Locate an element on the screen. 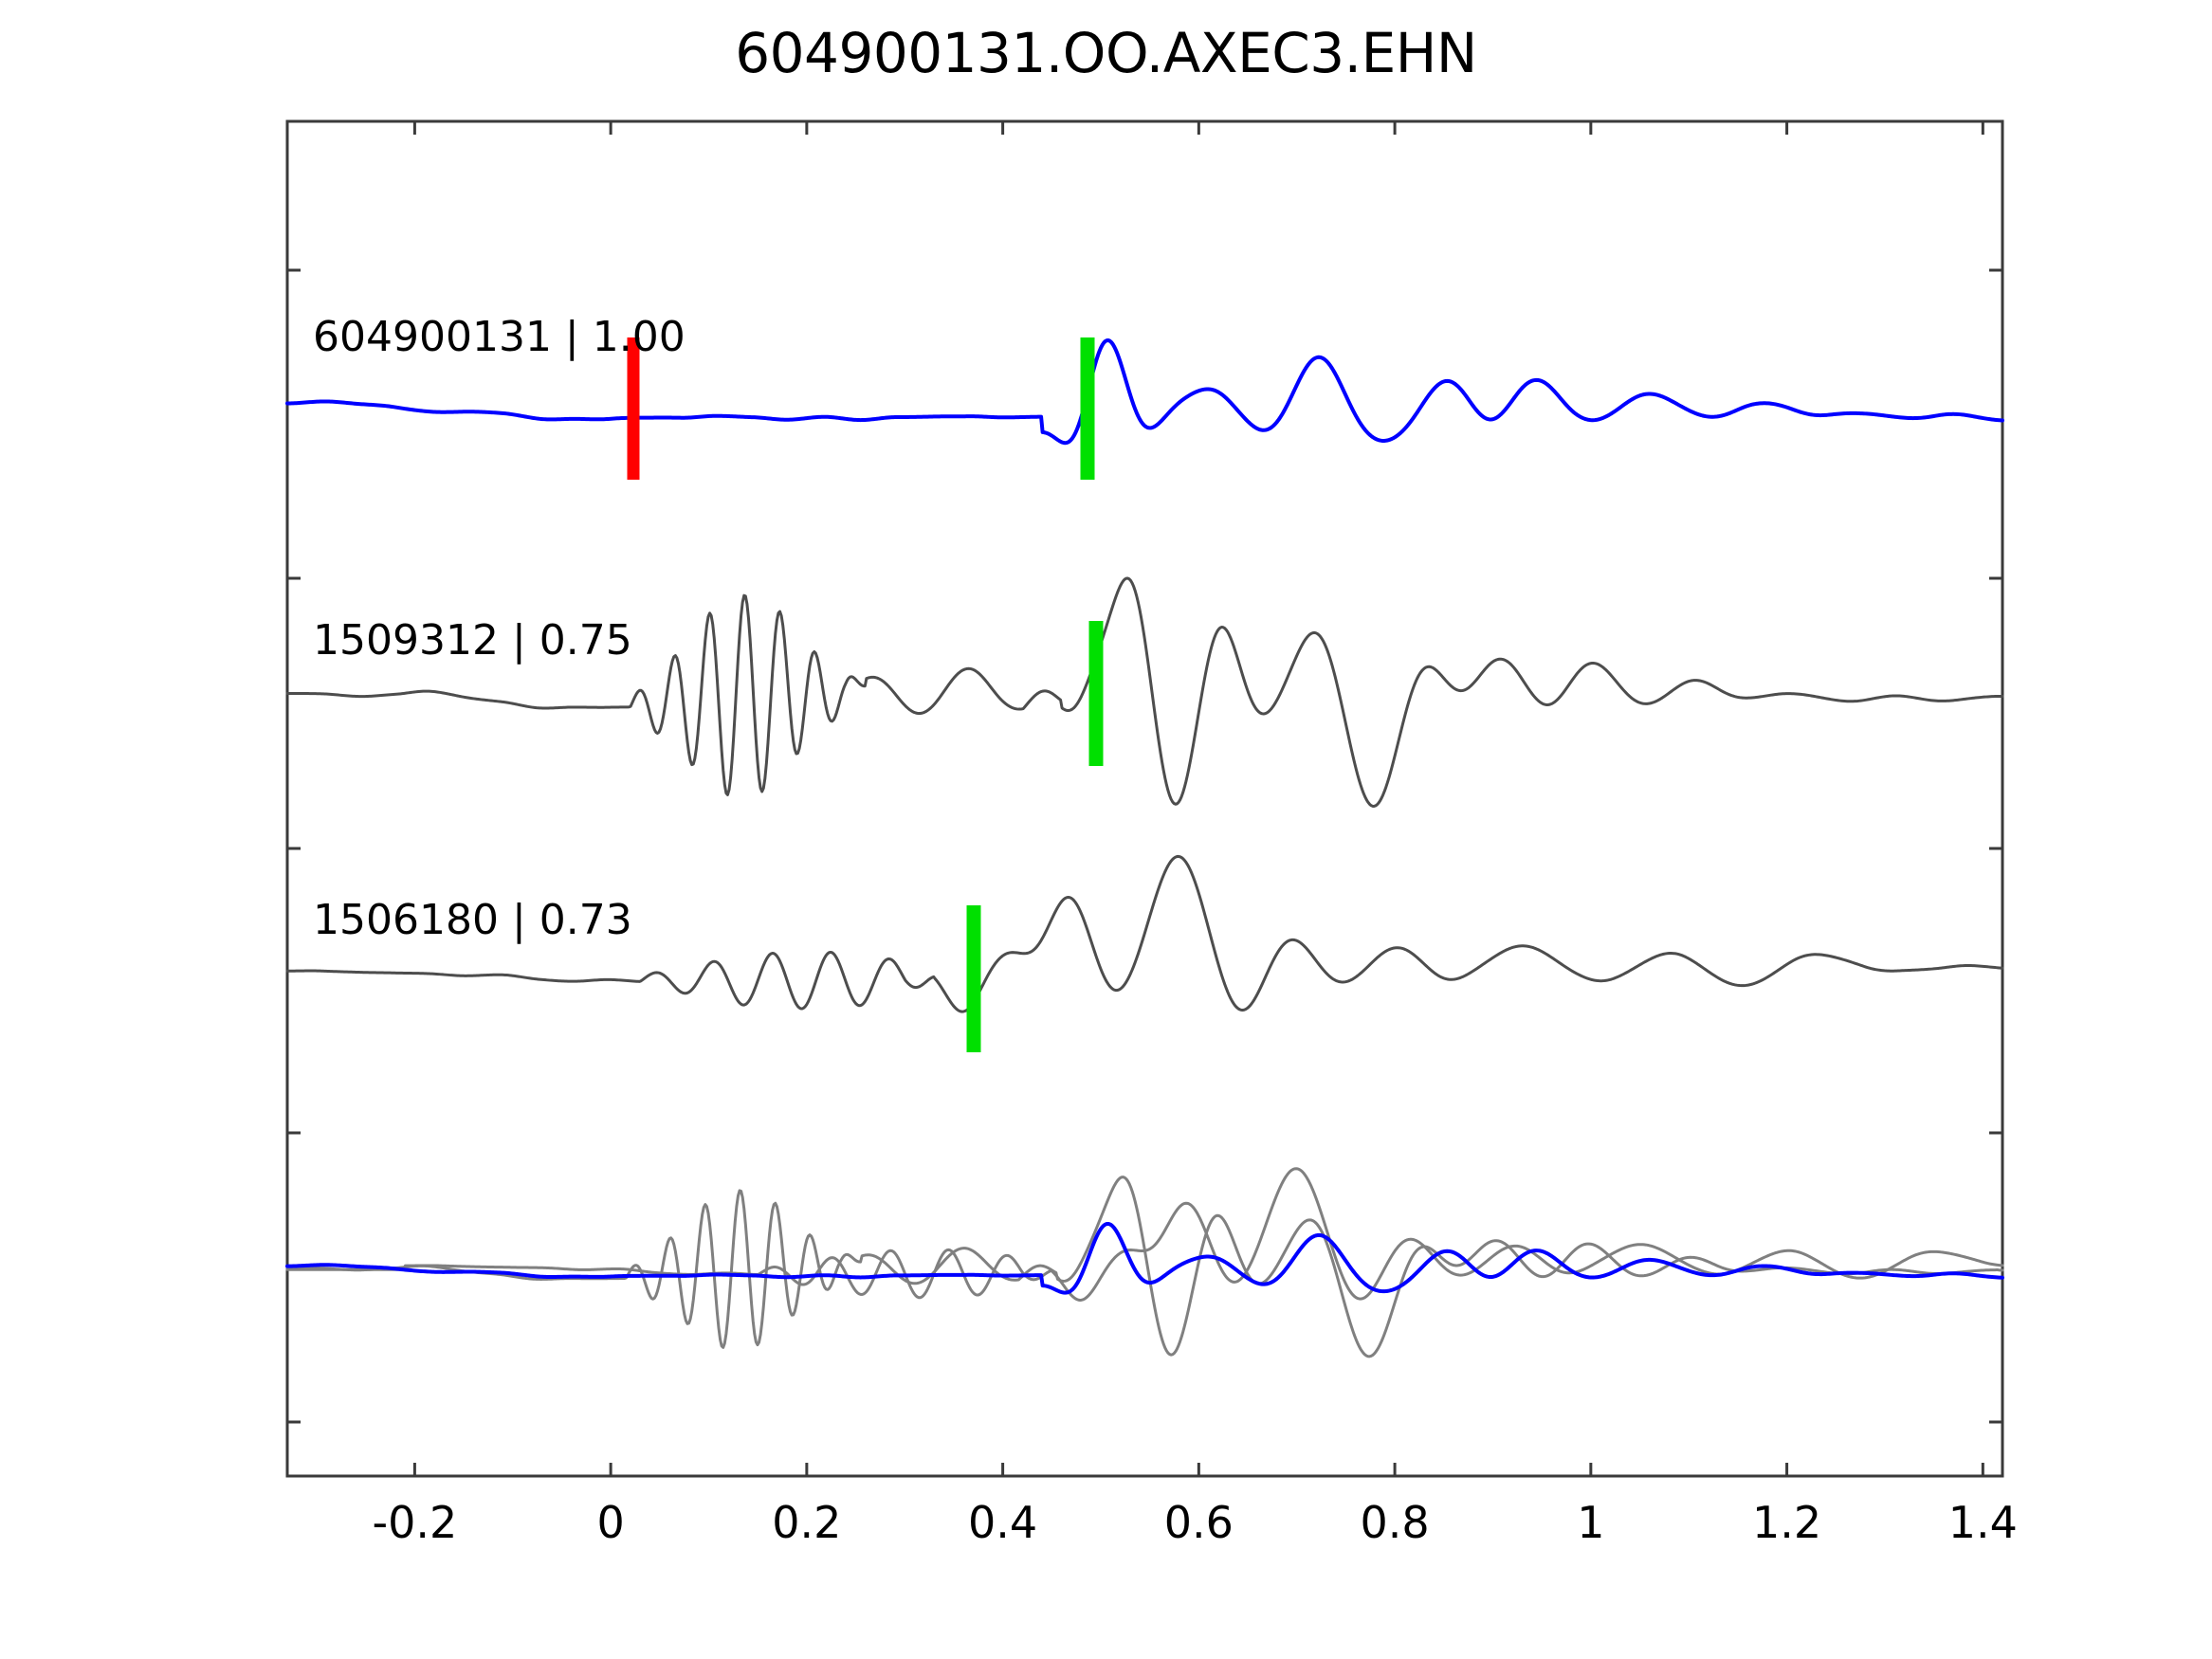 This screenshot has width=2212, height=1659. x-tick-label: 0.2 is located at coordinates (807, 1522).